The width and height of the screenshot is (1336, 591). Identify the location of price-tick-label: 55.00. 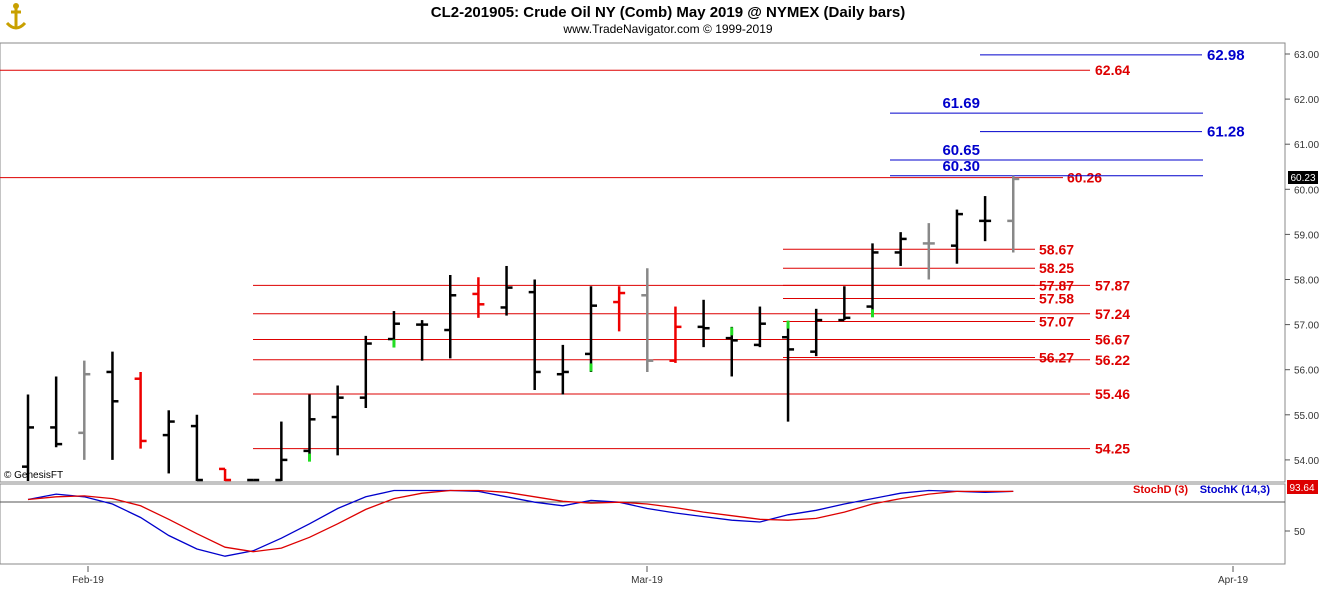
(1306, 416).